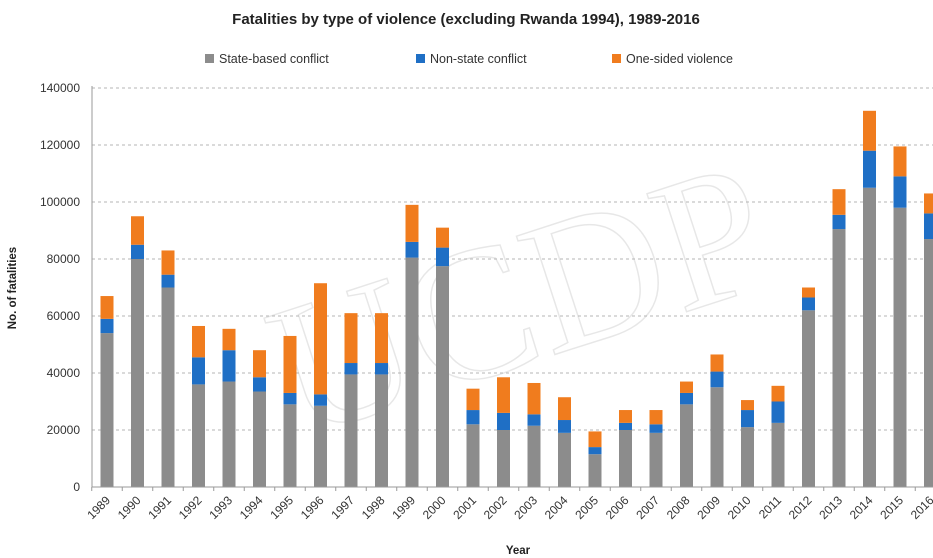 Image resolution: width=933 pixels, height=558 pixels. What do you see at coordinates (129, 507) in the screenshot?
I see `x-tick-label: 1990` at bounding box center [129, 507].